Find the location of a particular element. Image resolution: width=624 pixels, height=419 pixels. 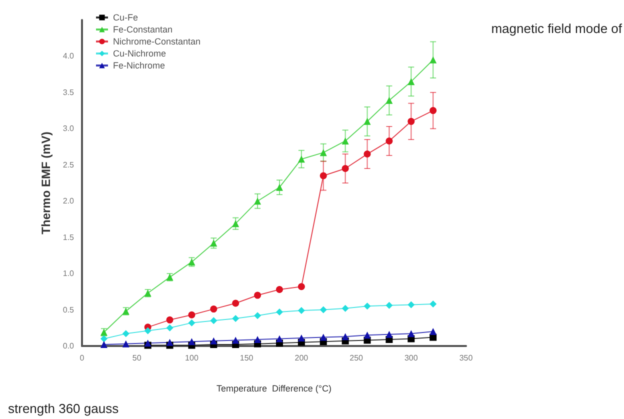

y-tick-label: 1.5 is located at coordinates (68, 237).